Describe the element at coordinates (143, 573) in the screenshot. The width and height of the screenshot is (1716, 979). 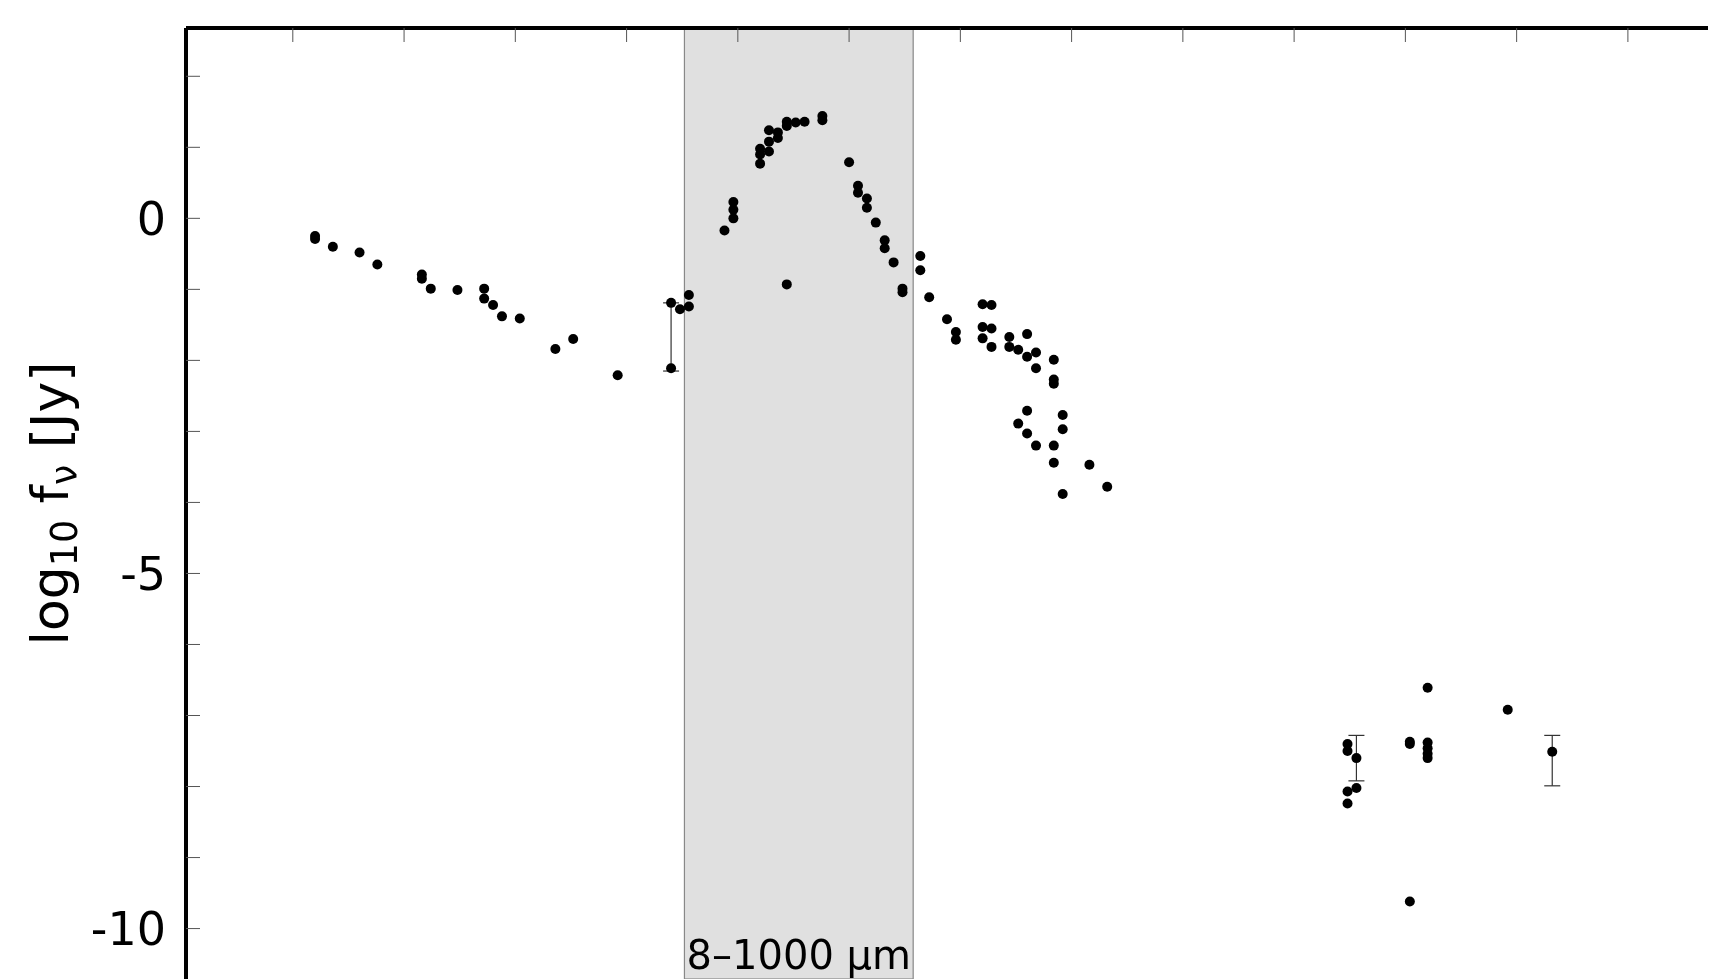
I see `y-tick-label: -5` at that location.